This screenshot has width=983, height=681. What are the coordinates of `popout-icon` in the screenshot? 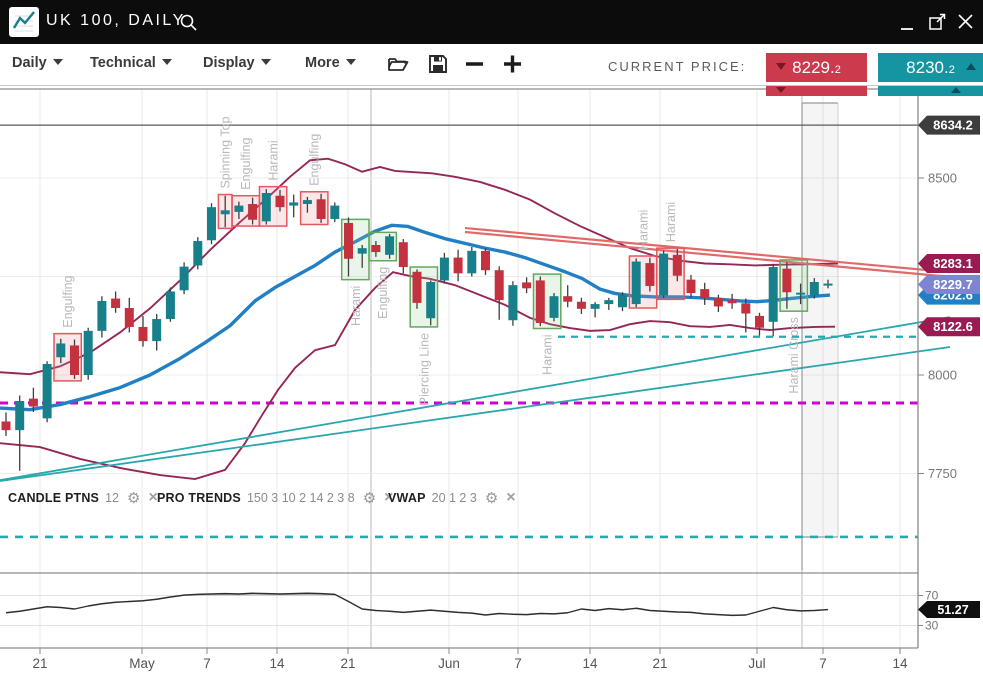 It's located at (938, 24).